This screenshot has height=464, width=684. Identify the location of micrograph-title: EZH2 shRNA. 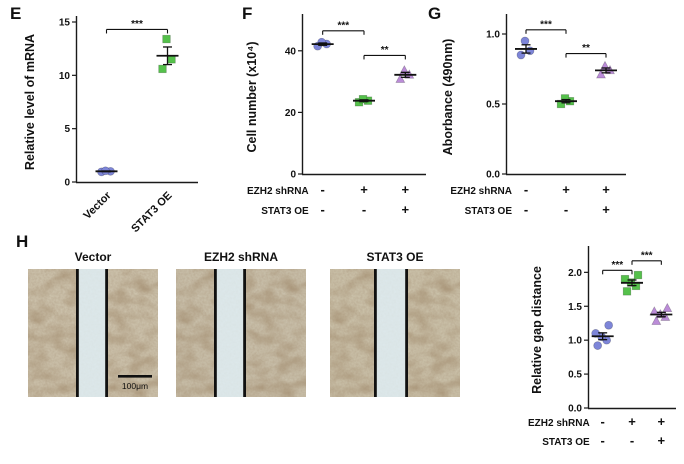
(240, 257).